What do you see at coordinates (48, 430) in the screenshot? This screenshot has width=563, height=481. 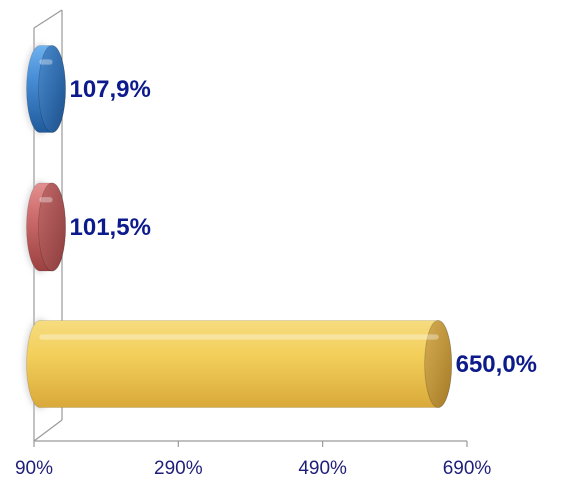 I see `floor-depth-edge` at bounding box center [48, 430].